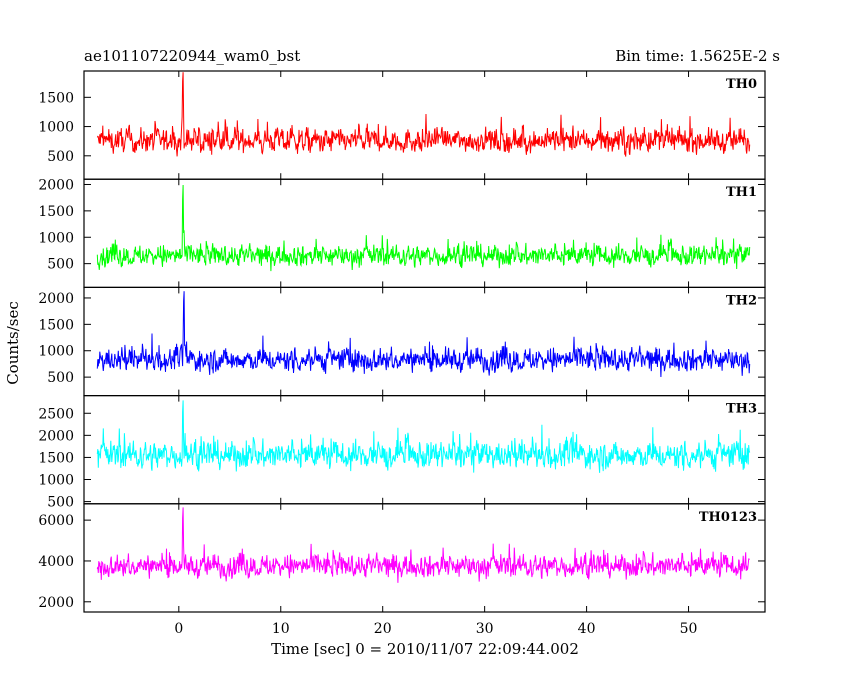 This screenshot has width=850, height=680. What do you see at coordinates (425, 649) in the screenshot?
I see `x-axis-label: Time [sec] 0 = 2010/11/07 22:09:44.002` at bounding box center [425, 649].